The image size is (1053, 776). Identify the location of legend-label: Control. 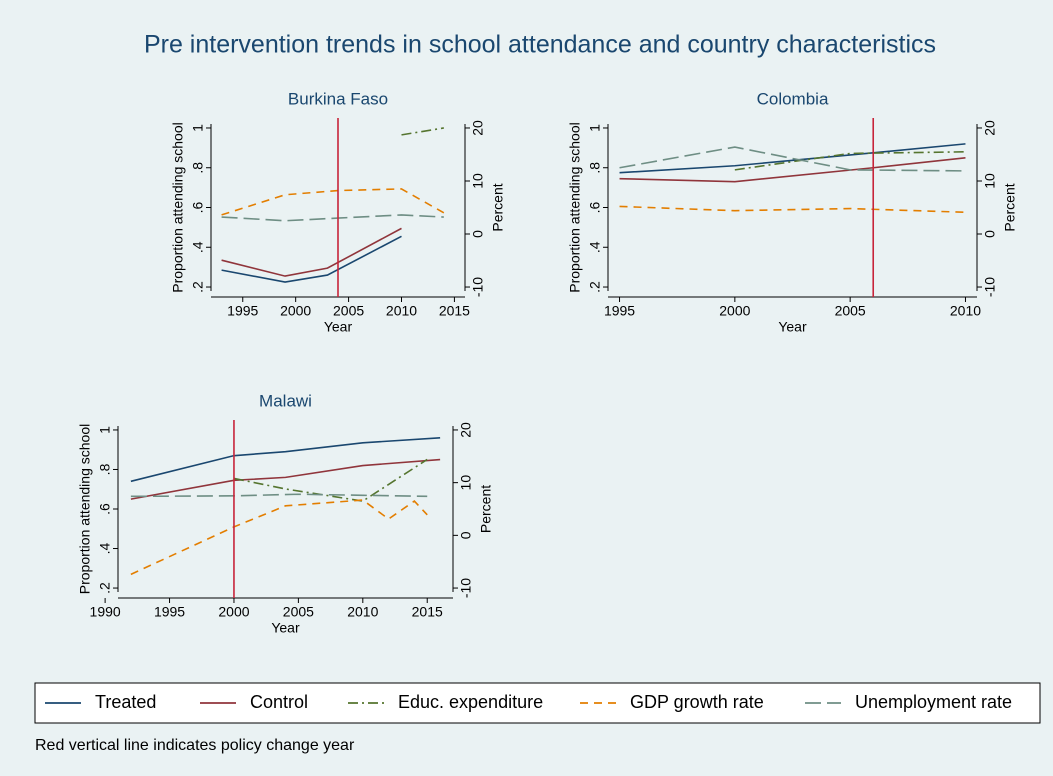
(279, 702).